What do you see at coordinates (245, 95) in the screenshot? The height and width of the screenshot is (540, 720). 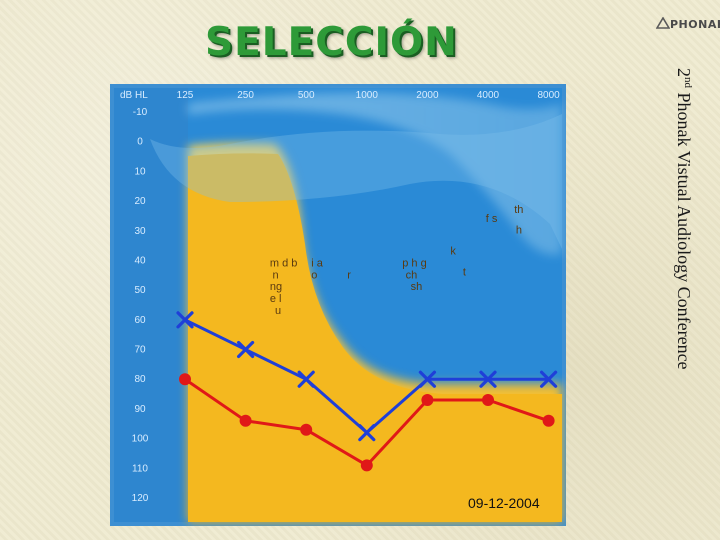 I see `x-tick-label-250: 250` at bounding box center [245, 95].